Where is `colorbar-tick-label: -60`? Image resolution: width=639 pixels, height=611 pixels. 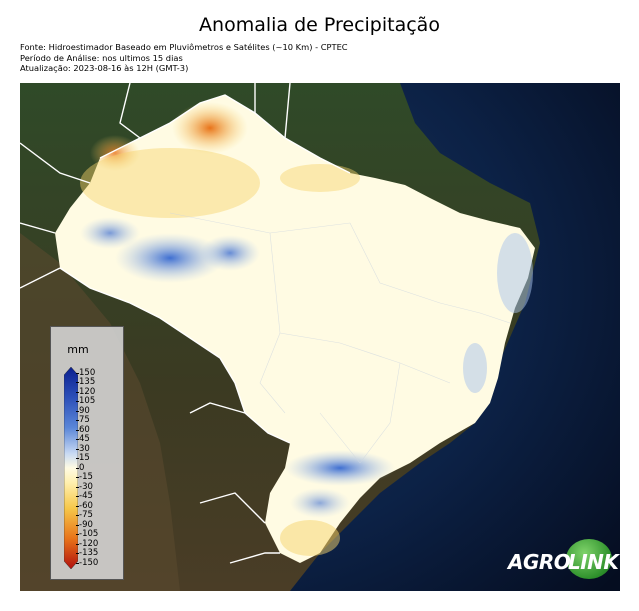 colorbar-tick-label: -60 is located at coordinates (84, 505).